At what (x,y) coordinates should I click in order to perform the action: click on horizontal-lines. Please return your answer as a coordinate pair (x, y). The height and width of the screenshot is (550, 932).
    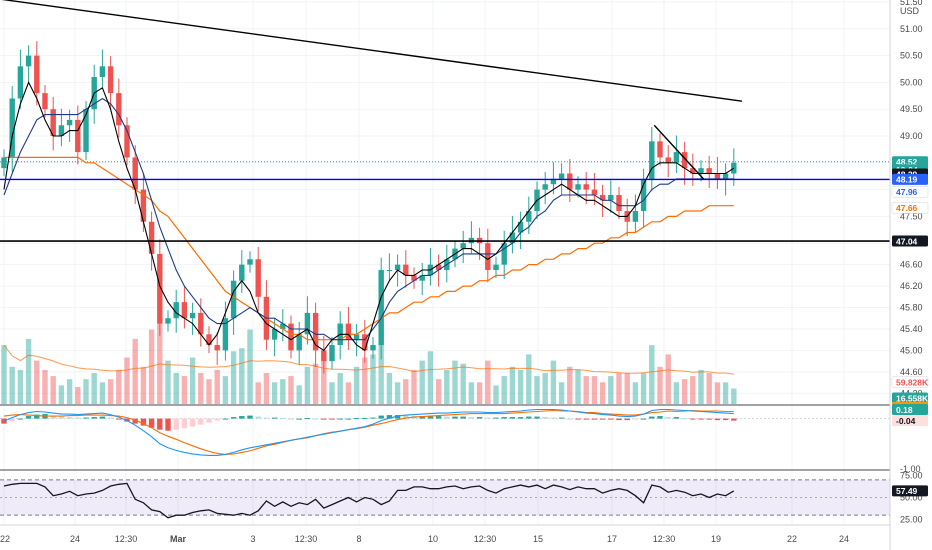
    Looking at the image, I should click on (445, 201).